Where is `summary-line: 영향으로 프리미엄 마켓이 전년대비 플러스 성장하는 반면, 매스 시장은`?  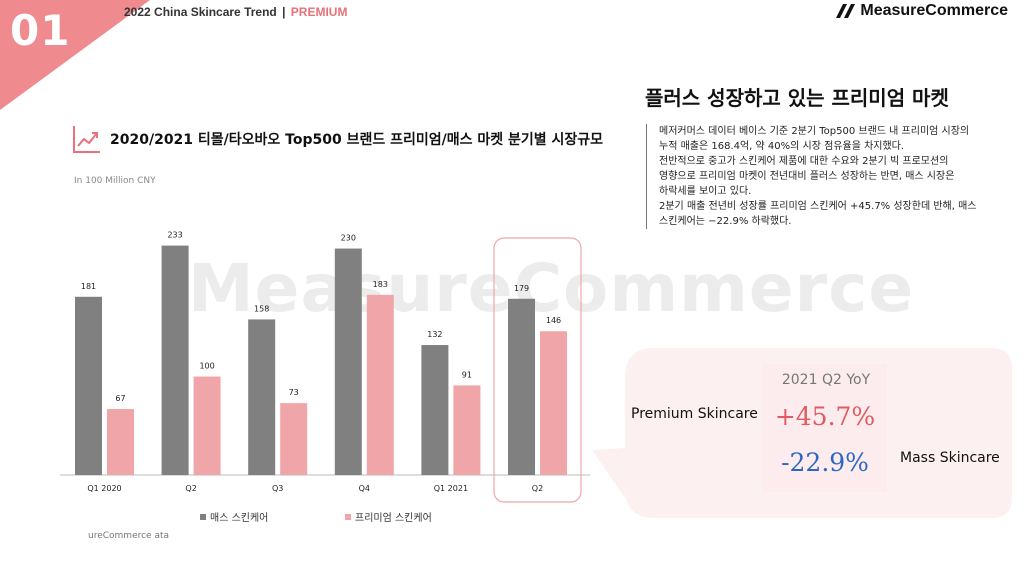 summary-line: 영향으로 프리미엄 마켓이 전년대비 플러스 성장하는 반면, 매스 시장은 is located at coordinates (807, 176).